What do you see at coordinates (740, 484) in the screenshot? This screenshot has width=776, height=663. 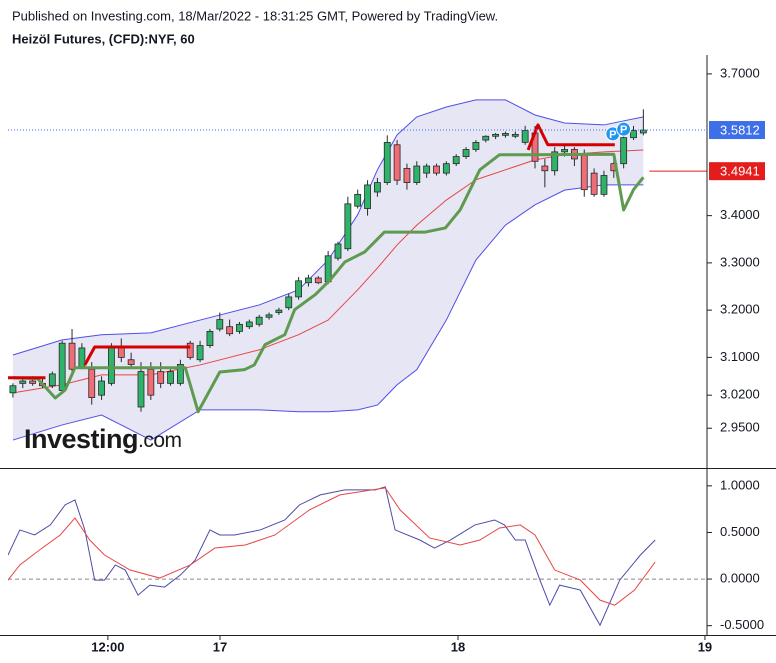 I see `y-tick-label: 1.0000` at bounding box center [740, 484].